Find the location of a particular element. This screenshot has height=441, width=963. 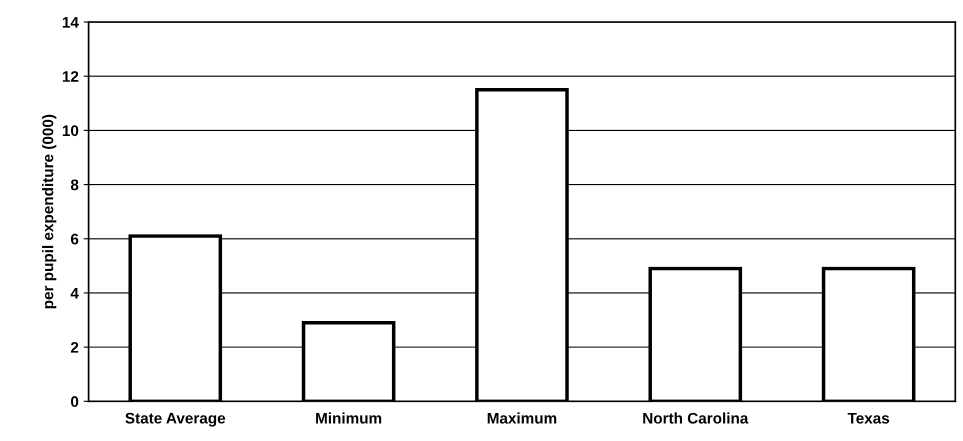

y-tick-label: 6 is located at coordinates (74, 239).